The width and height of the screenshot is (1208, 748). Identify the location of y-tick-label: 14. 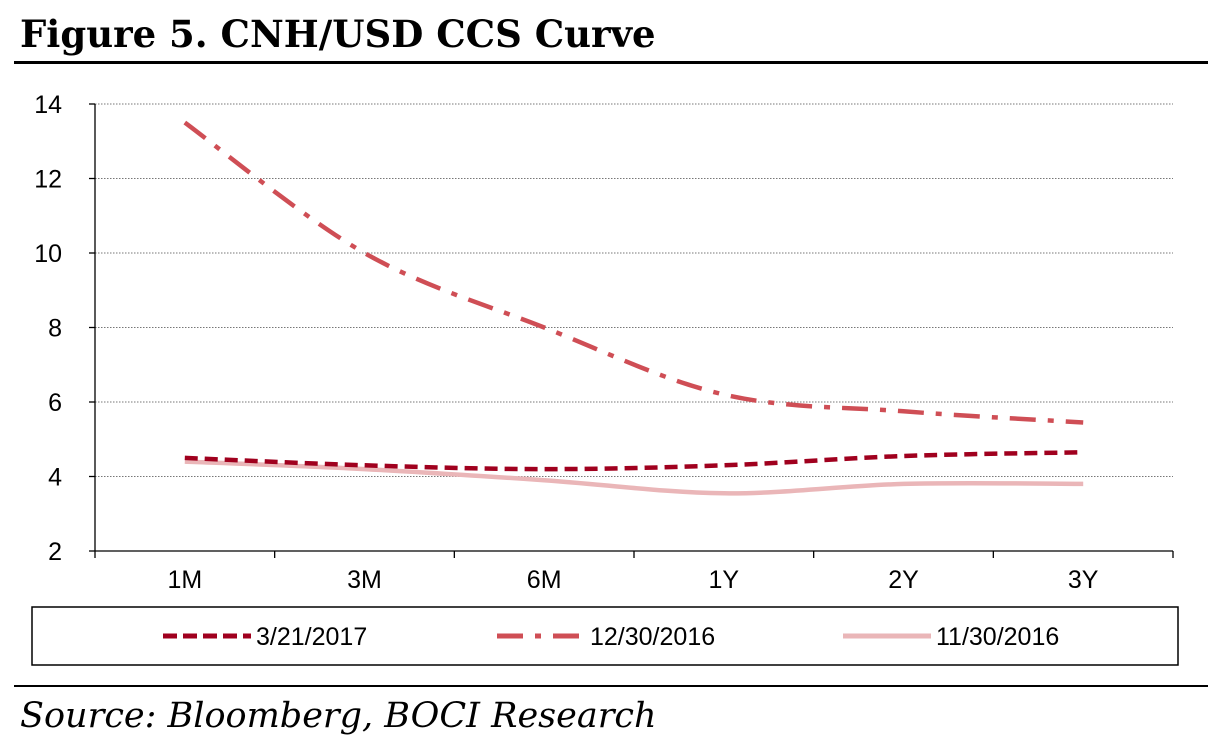
(48, 105).